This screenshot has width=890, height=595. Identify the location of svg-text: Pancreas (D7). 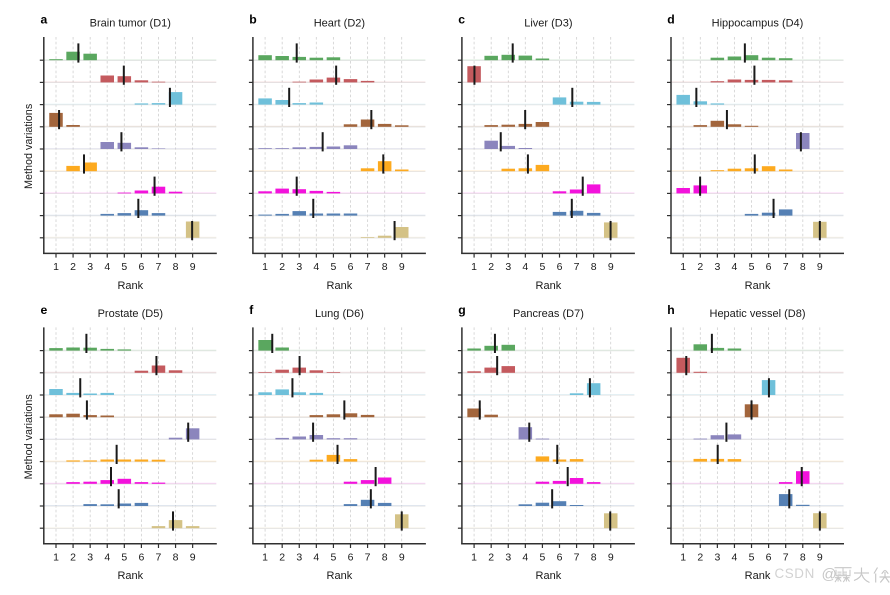
(548, 314).